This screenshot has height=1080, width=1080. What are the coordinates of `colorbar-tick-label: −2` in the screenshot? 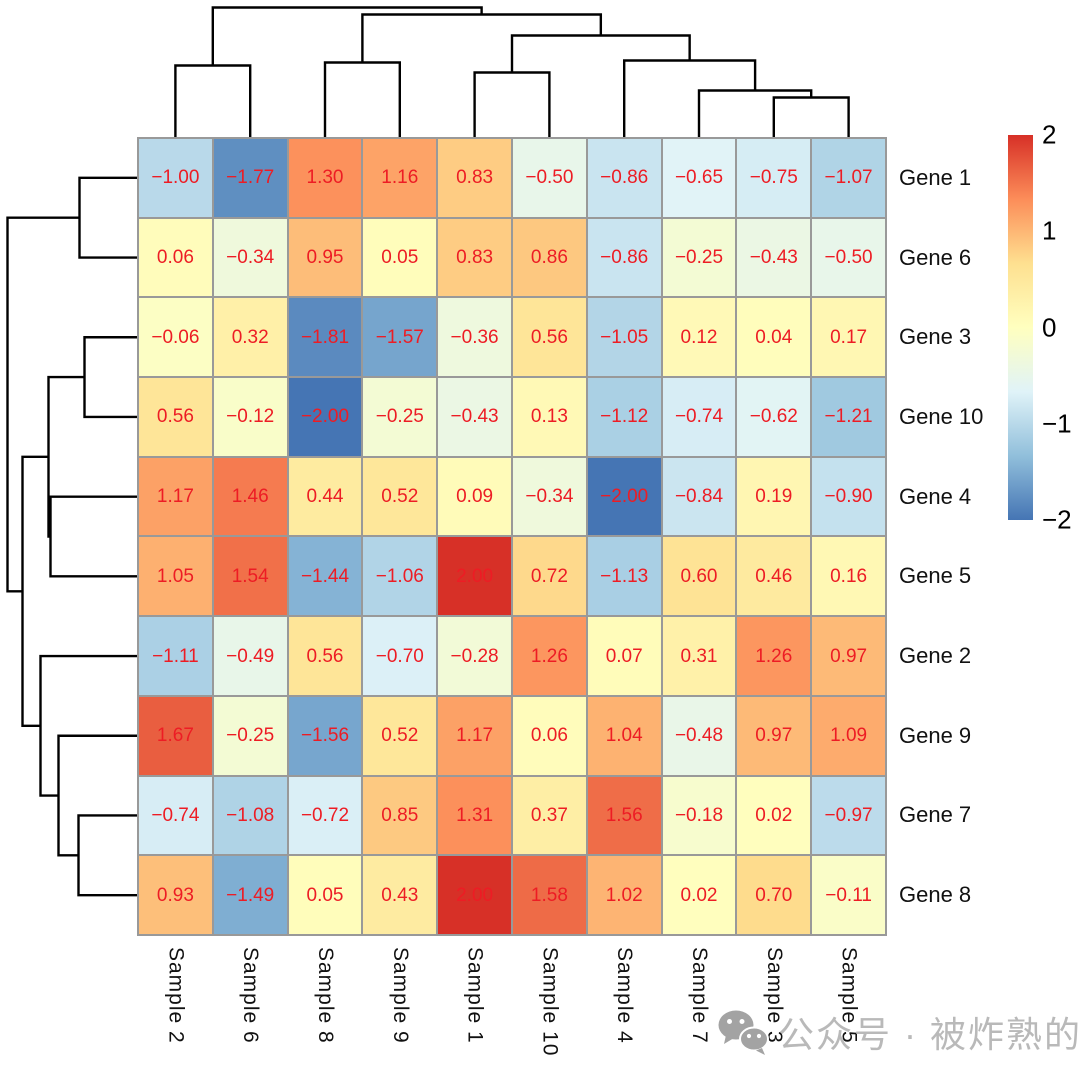 It's located at (1057, 519).